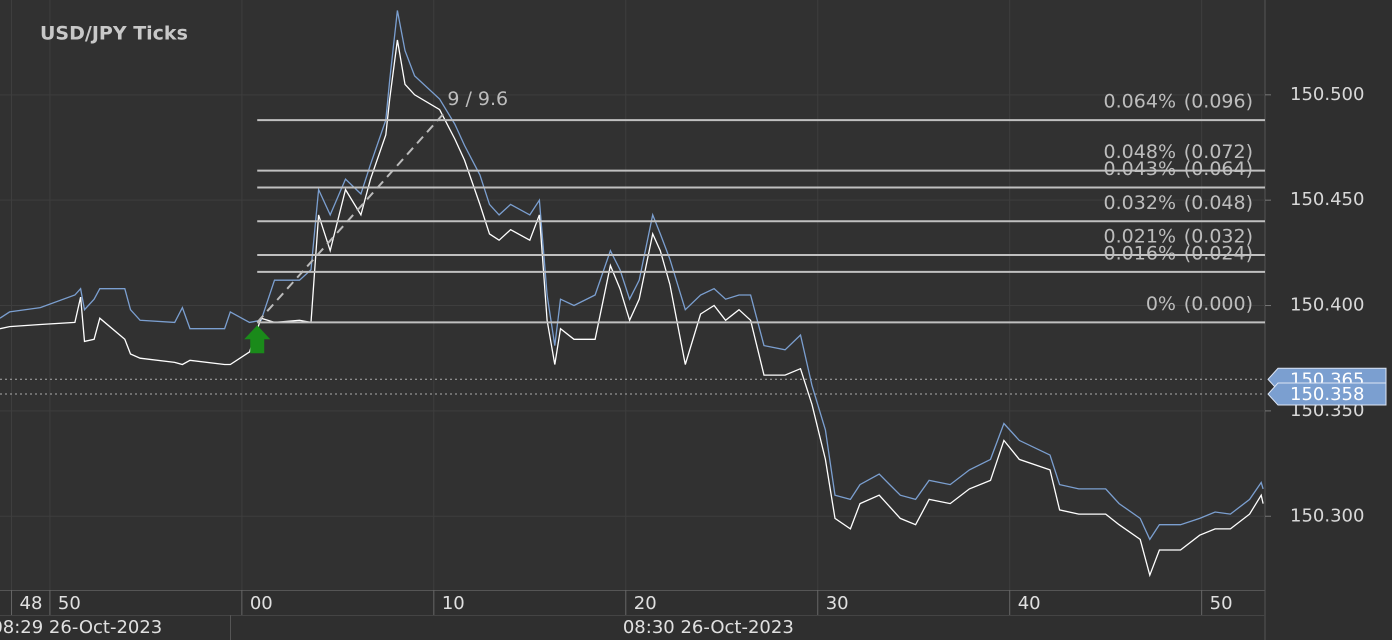 This screenshot has width=1392, height=640. Describe the element at coordinates (1029, 603) in the screenshot. I see `x-tick-label: 40` at that location.